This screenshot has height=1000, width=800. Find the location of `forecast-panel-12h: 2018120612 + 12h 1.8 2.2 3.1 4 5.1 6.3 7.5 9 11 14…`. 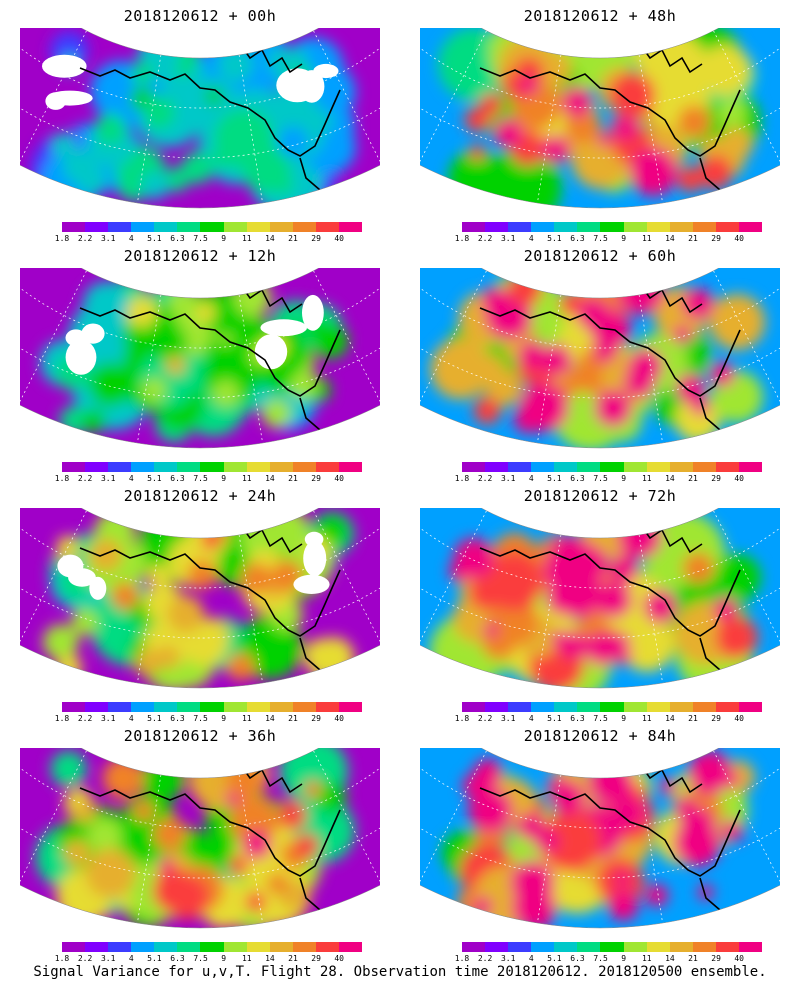

forecast-panel-12h: 2018120612 + 12h 1.8 2.2 3.1 4 5.1 6.3 7.5 9 11 14… is located at coordinates (200, 362).